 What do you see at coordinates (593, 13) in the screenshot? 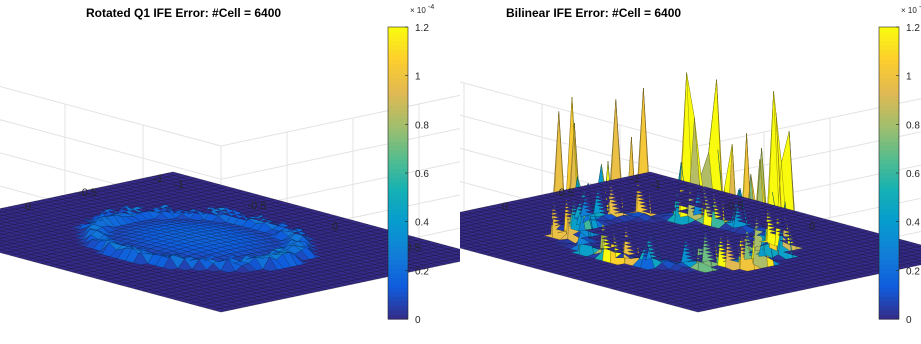
I see `plot-title: Bilinear IFE Error: #Cell = 6400` at bounding box center [593, 13].